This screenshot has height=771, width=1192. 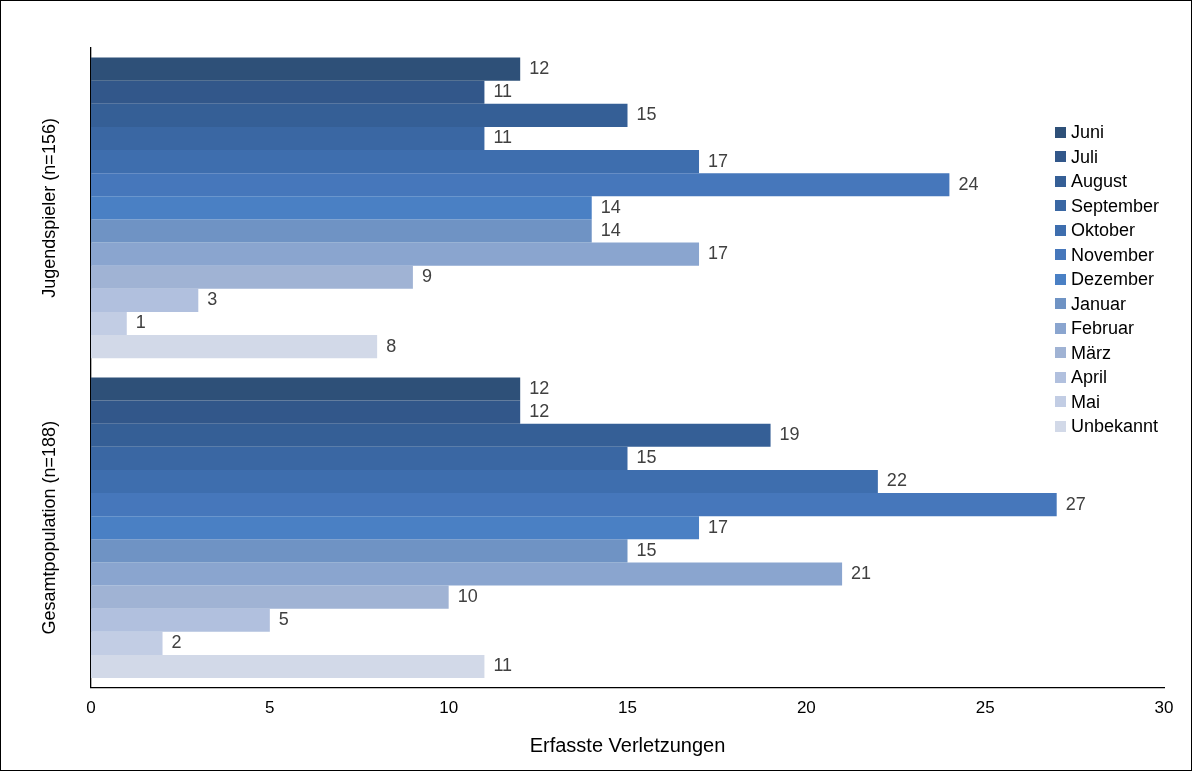 I want to click on x-tick-label: 5, so click(x=270, y=708).